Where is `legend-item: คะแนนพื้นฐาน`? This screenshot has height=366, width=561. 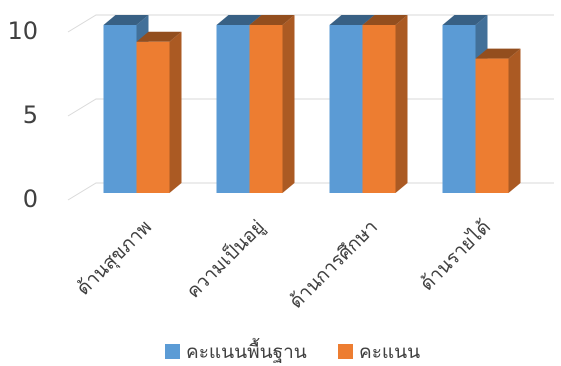
legend-item: คะแนนพื้นฐาน is located at coordinates (236, 350).